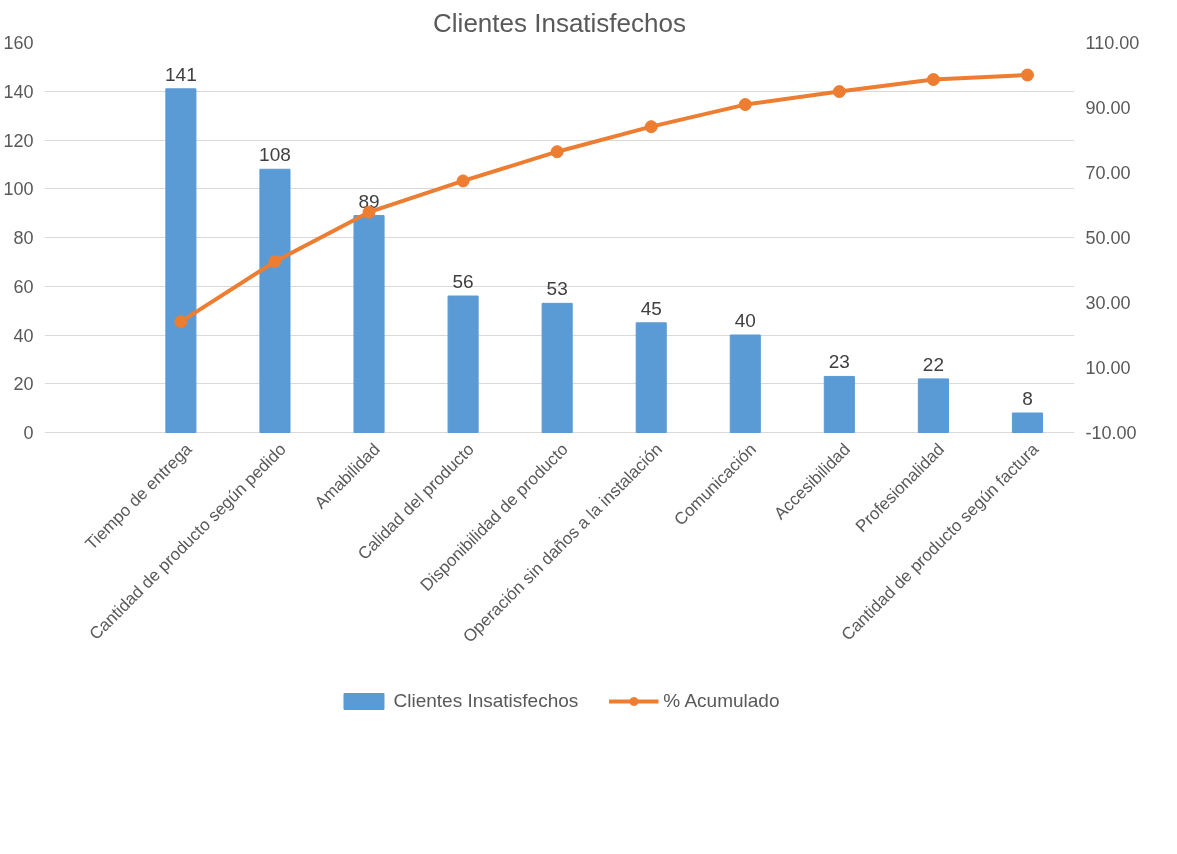  I want to click on y2-tick-label: 30.00, so click(1108, 303).